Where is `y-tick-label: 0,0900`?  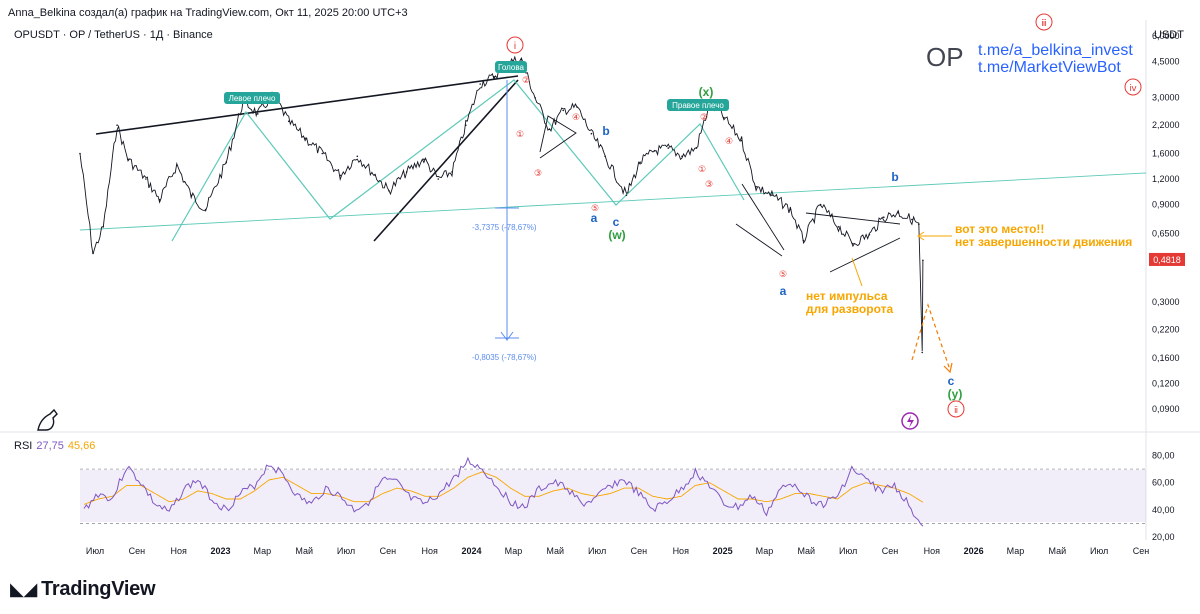 y-tick-label: 0,0900 is located at coordinates (1166, 409).